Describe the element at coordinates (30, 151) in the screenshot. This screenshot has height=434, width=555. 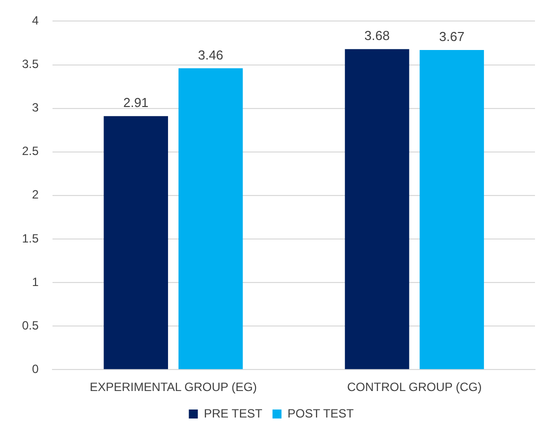
I see `y-tick-label: 2.5` at that location.